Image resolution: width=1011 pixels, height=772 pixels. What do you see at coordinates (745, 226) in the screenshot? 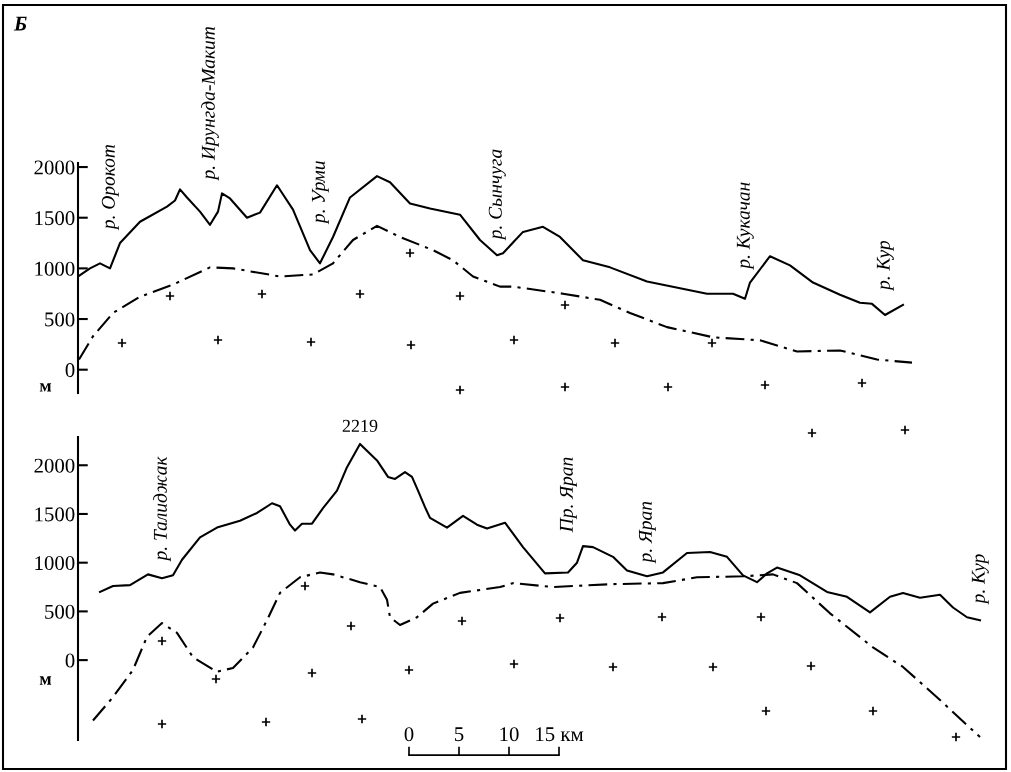
I see `annotation: р. Кукачан` at bounding box center [745, 226].